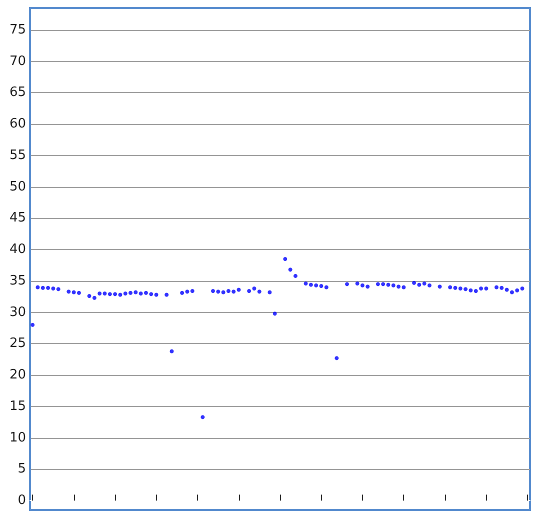 Image resolution: width=534 pixels, height=516 pixels. What do you see at coordinates (17, 280) in the screenshot?
I see `y-tick-label: 35` at bounding box center [17, 280].